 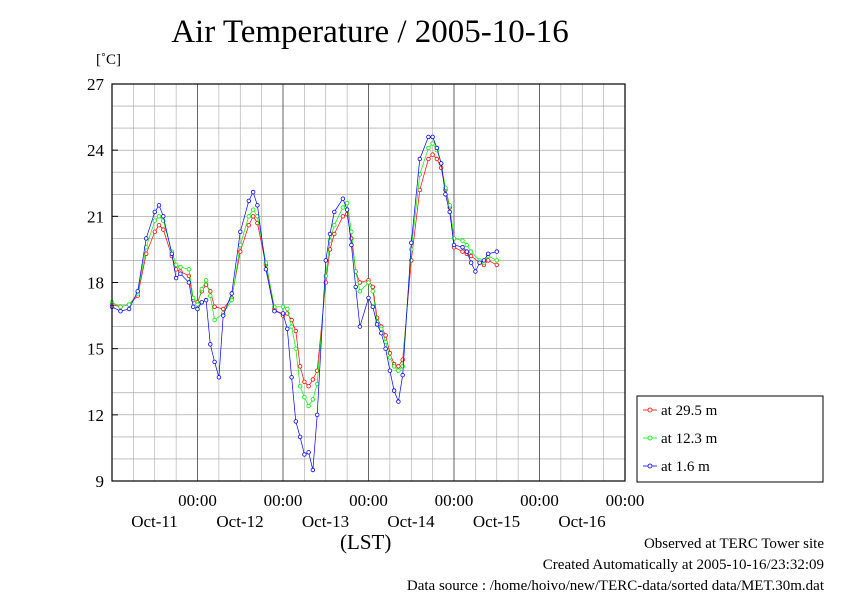 I want to click on y-tick-label: 18, so click(x=95, y=283).